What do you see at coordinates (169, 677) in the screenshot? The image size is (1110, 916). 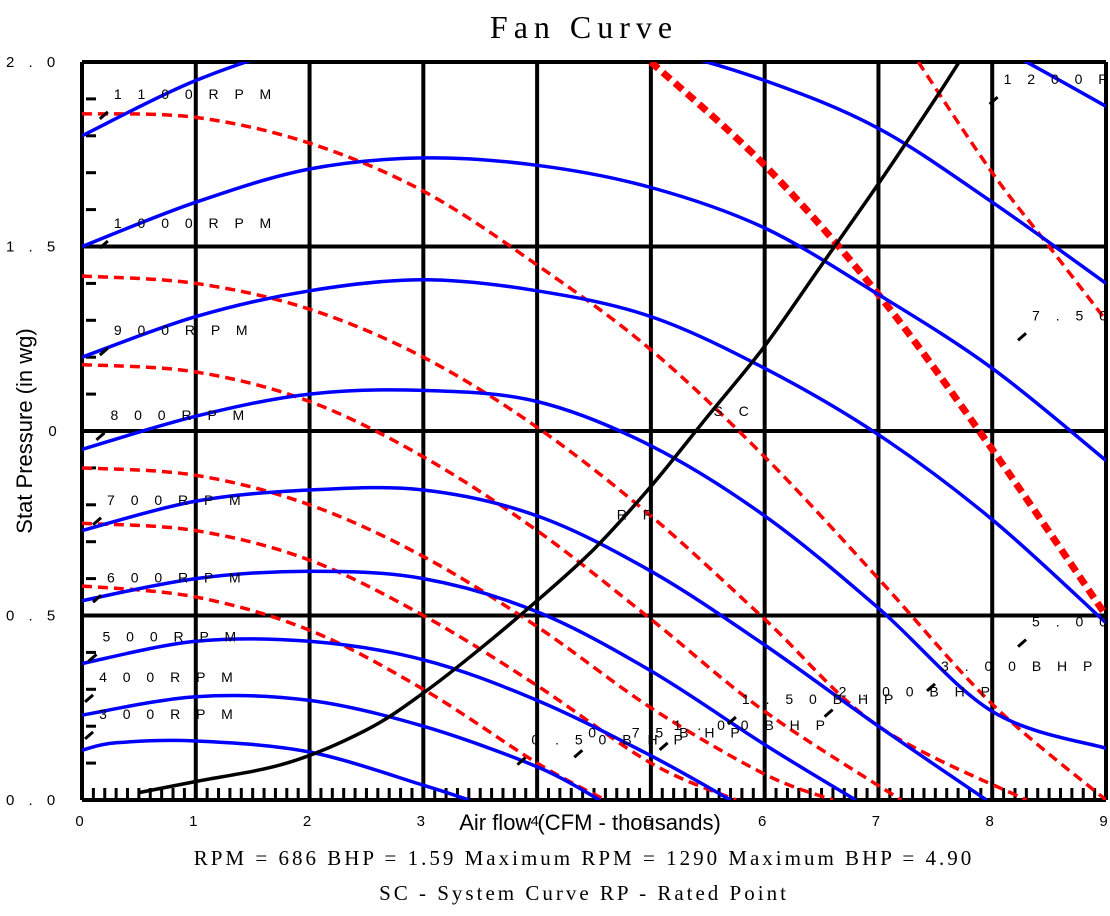 I see `curve-label-400-rpm: 4 0 0 R P M` at bounding box center [169, 677].